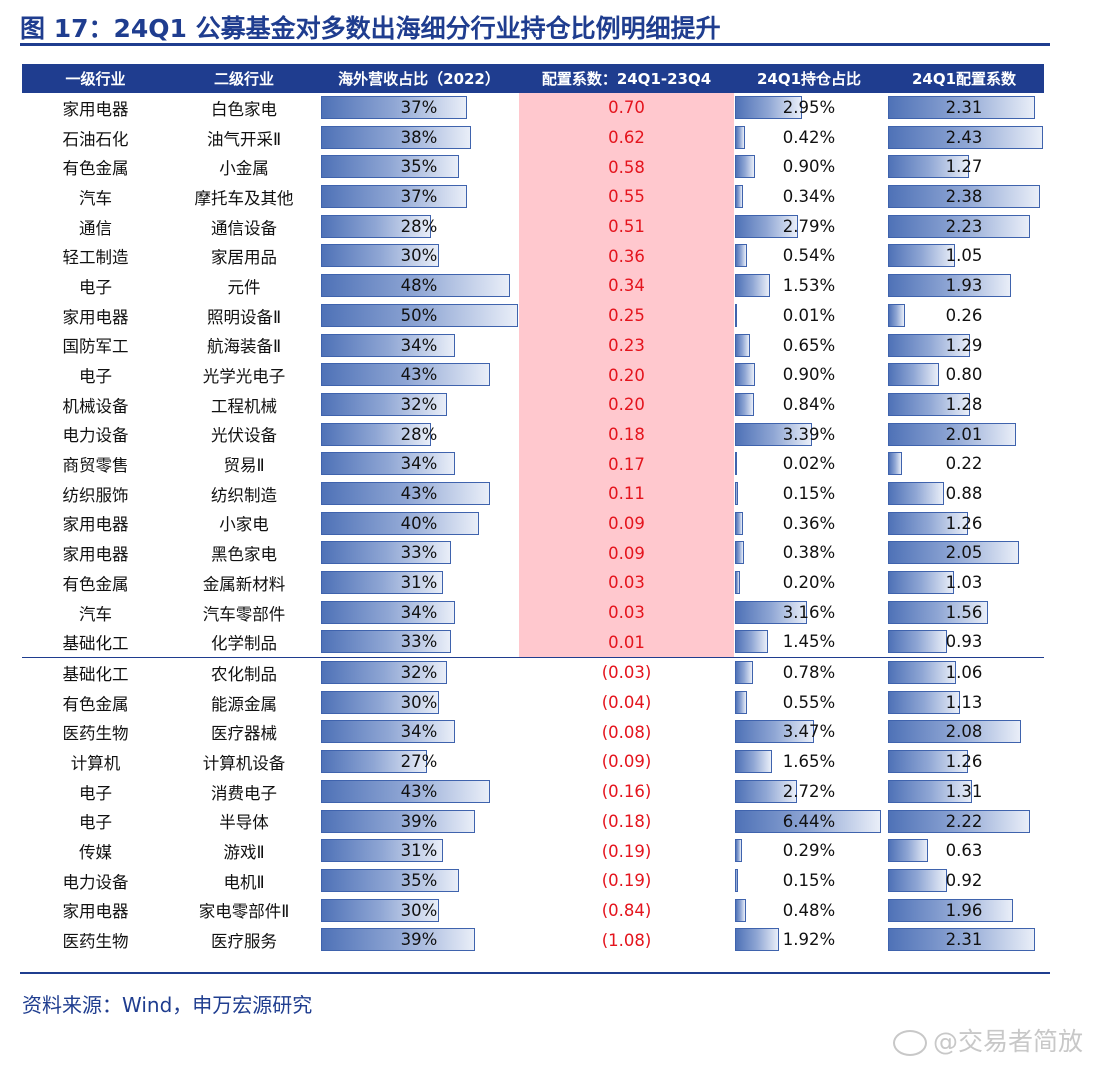  I want to click on cell-overseas: 32%, so click(419, 405).